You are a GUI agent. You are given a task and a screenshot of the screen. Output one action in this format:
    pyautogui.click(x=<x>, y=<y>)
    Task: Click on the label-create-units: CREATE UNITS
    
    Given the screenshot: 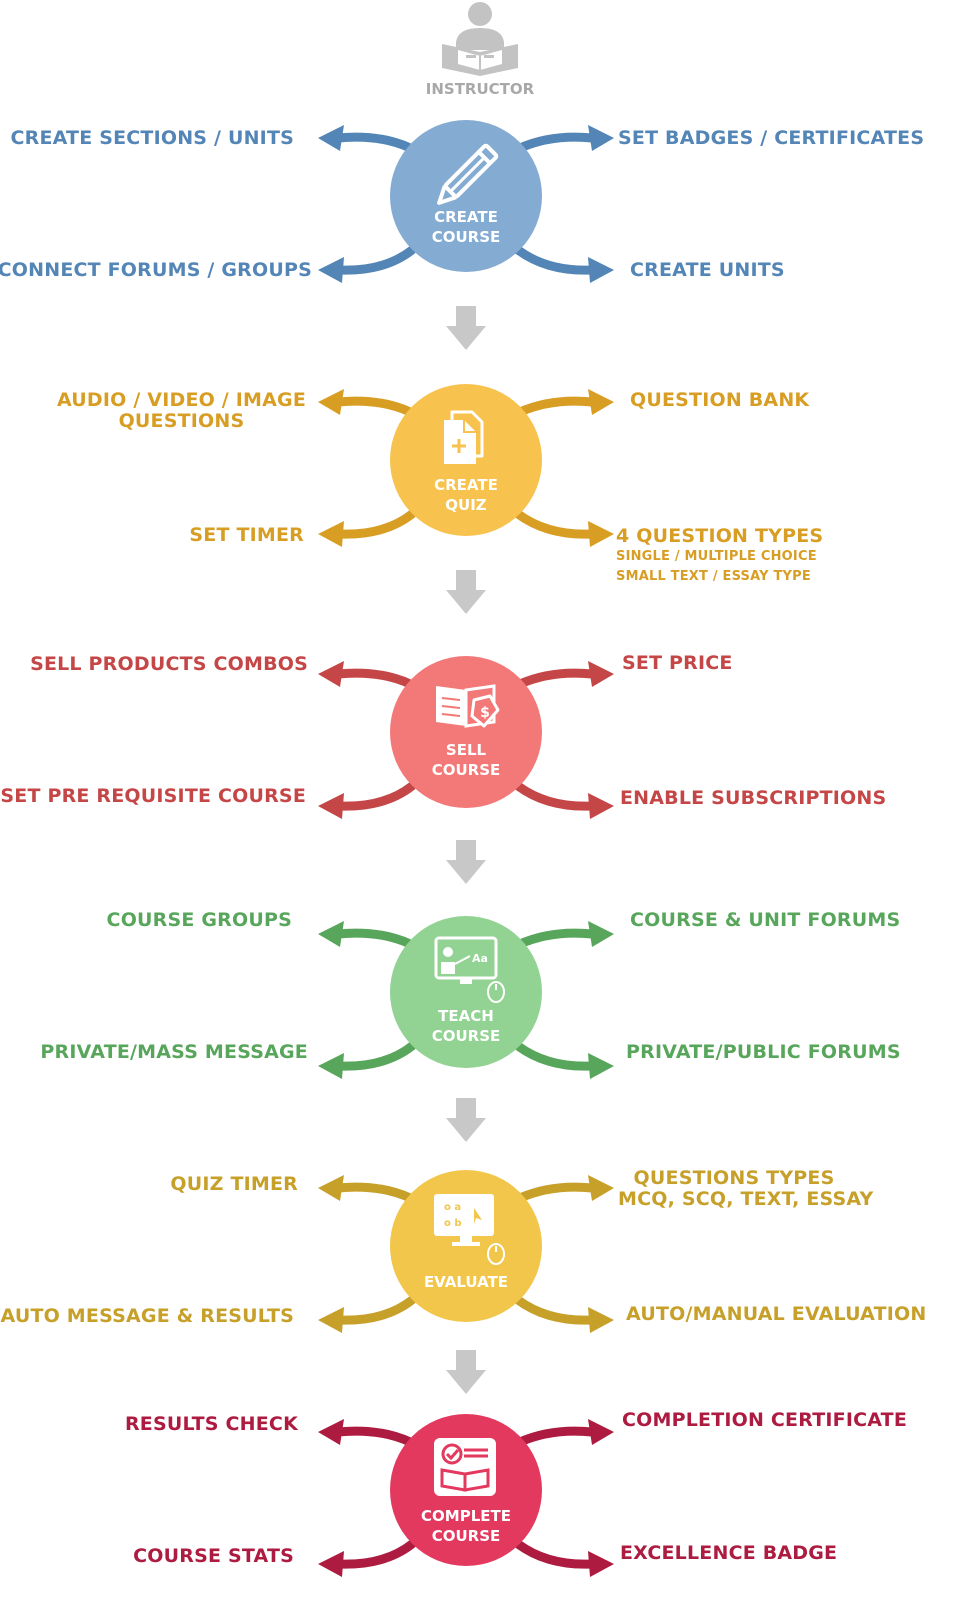 What is the action you would take?
    pyautogui.click(x=707, y=270)
    